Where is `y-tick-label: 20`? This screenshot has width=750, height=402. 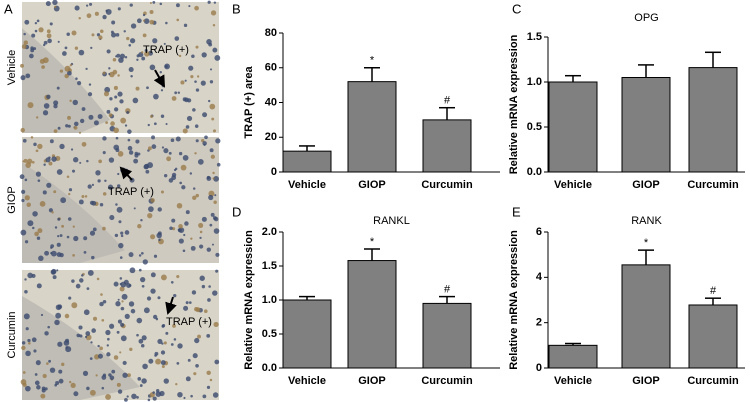 y-tick-label: 20 is located at coordinates (271, 137).